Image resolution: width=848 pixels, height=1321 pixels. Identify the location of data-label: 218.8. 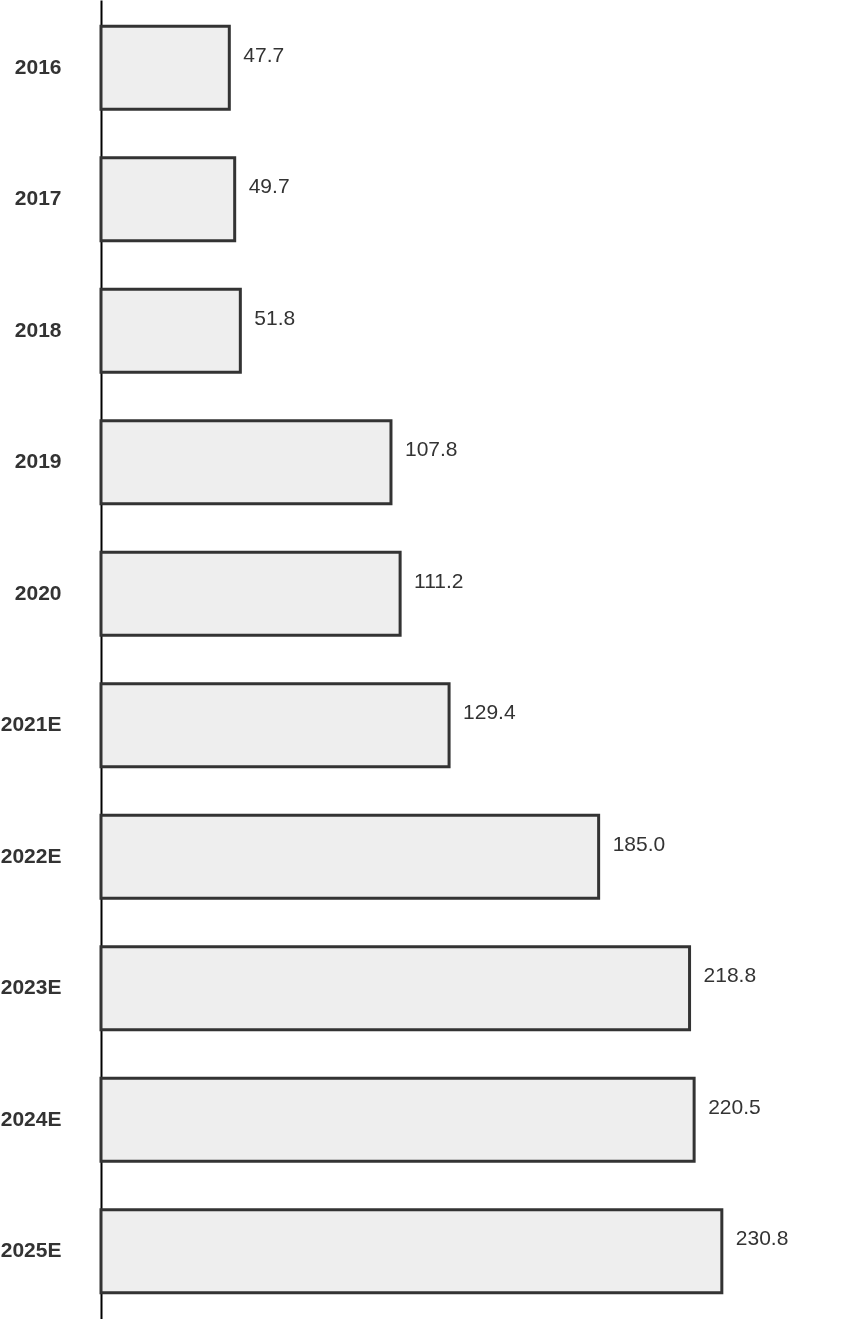
(730, 975).